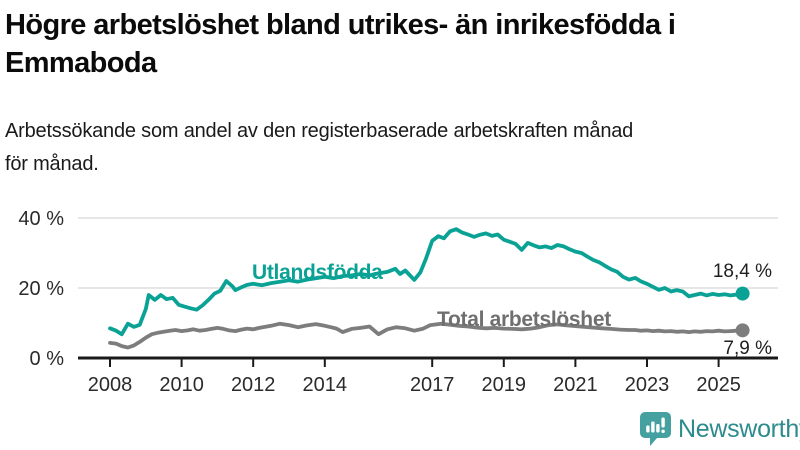 Image resolution: width=800 pixels, height=450 pixels. Describe the element at coordinates (655, 429) in the screenshot. I see `newsworthy-chart-bubble-icon` at that location.